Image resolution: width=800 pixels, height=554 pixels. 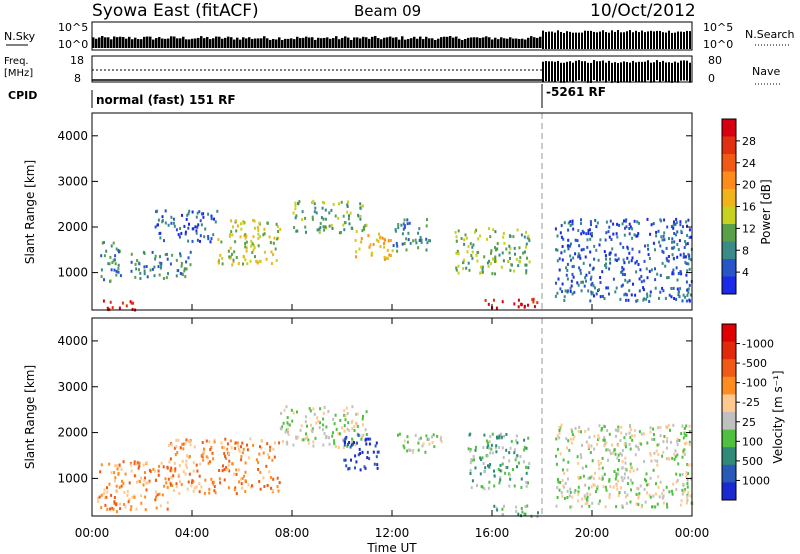 What do you see at coordinates (729, 233) in the screenshot?
I see `power-colorbar-segment` at bounding box center [729, 233].